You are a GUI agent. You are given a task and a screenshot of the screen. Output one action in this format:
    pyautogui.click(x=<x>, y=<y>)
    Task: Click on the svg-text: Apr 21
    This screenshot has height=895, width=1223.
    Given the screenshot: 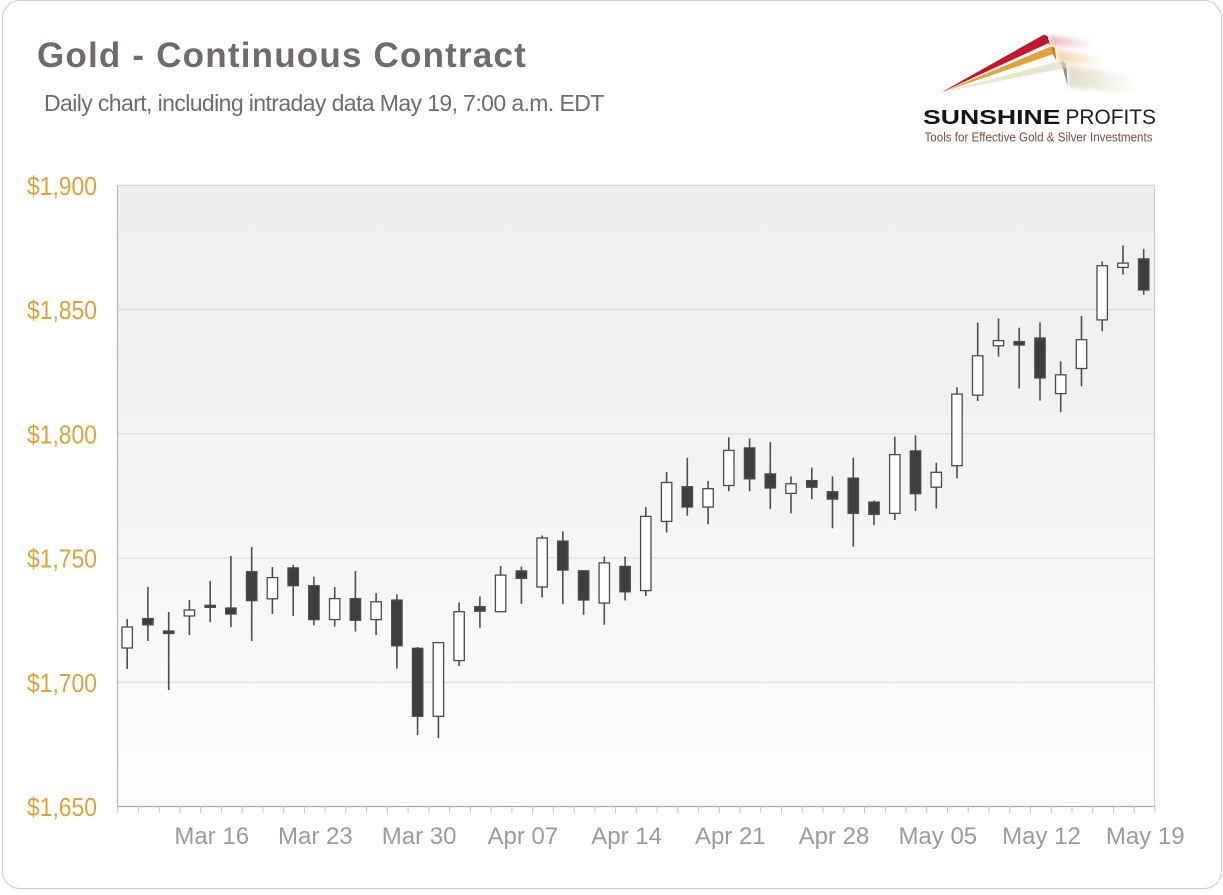 What is the action you would take?
    pyautogui.click(x=730, y=836)
    